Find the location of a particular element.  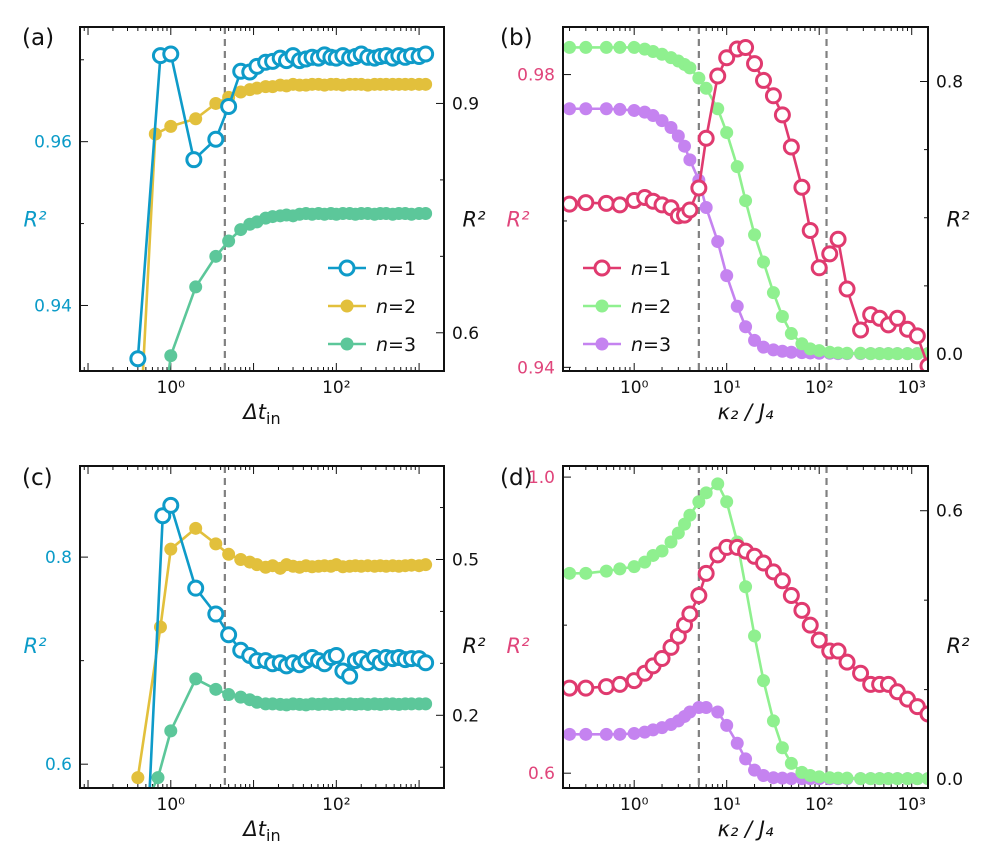

panel-label: (a) is located at coordinates (38, 38).